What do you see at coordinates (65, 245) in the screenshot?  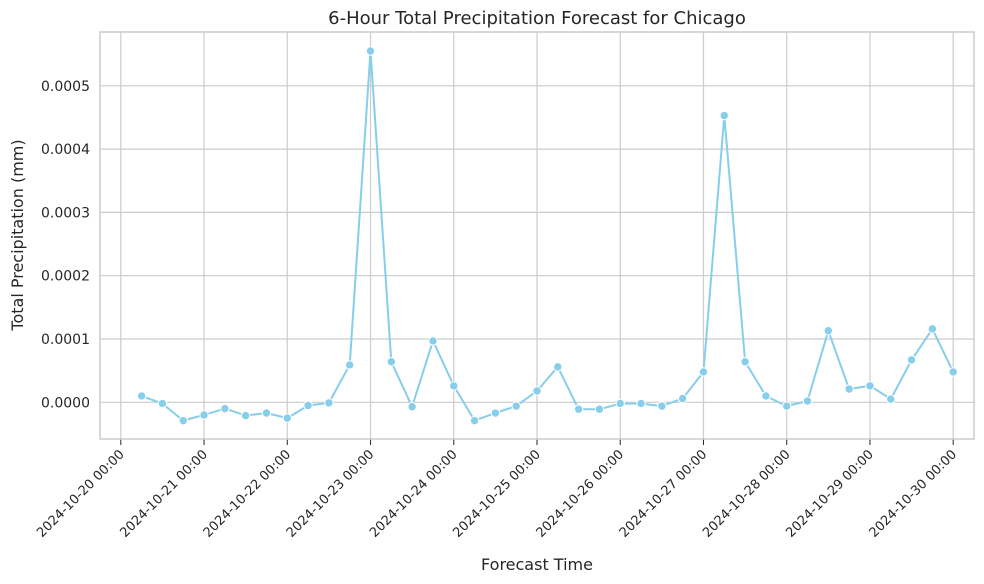 I see `y-tick-labels: 0.0000 0.0001 0.0002 0.0003 0.0004 0.0005` at bounding box center [65, 245].